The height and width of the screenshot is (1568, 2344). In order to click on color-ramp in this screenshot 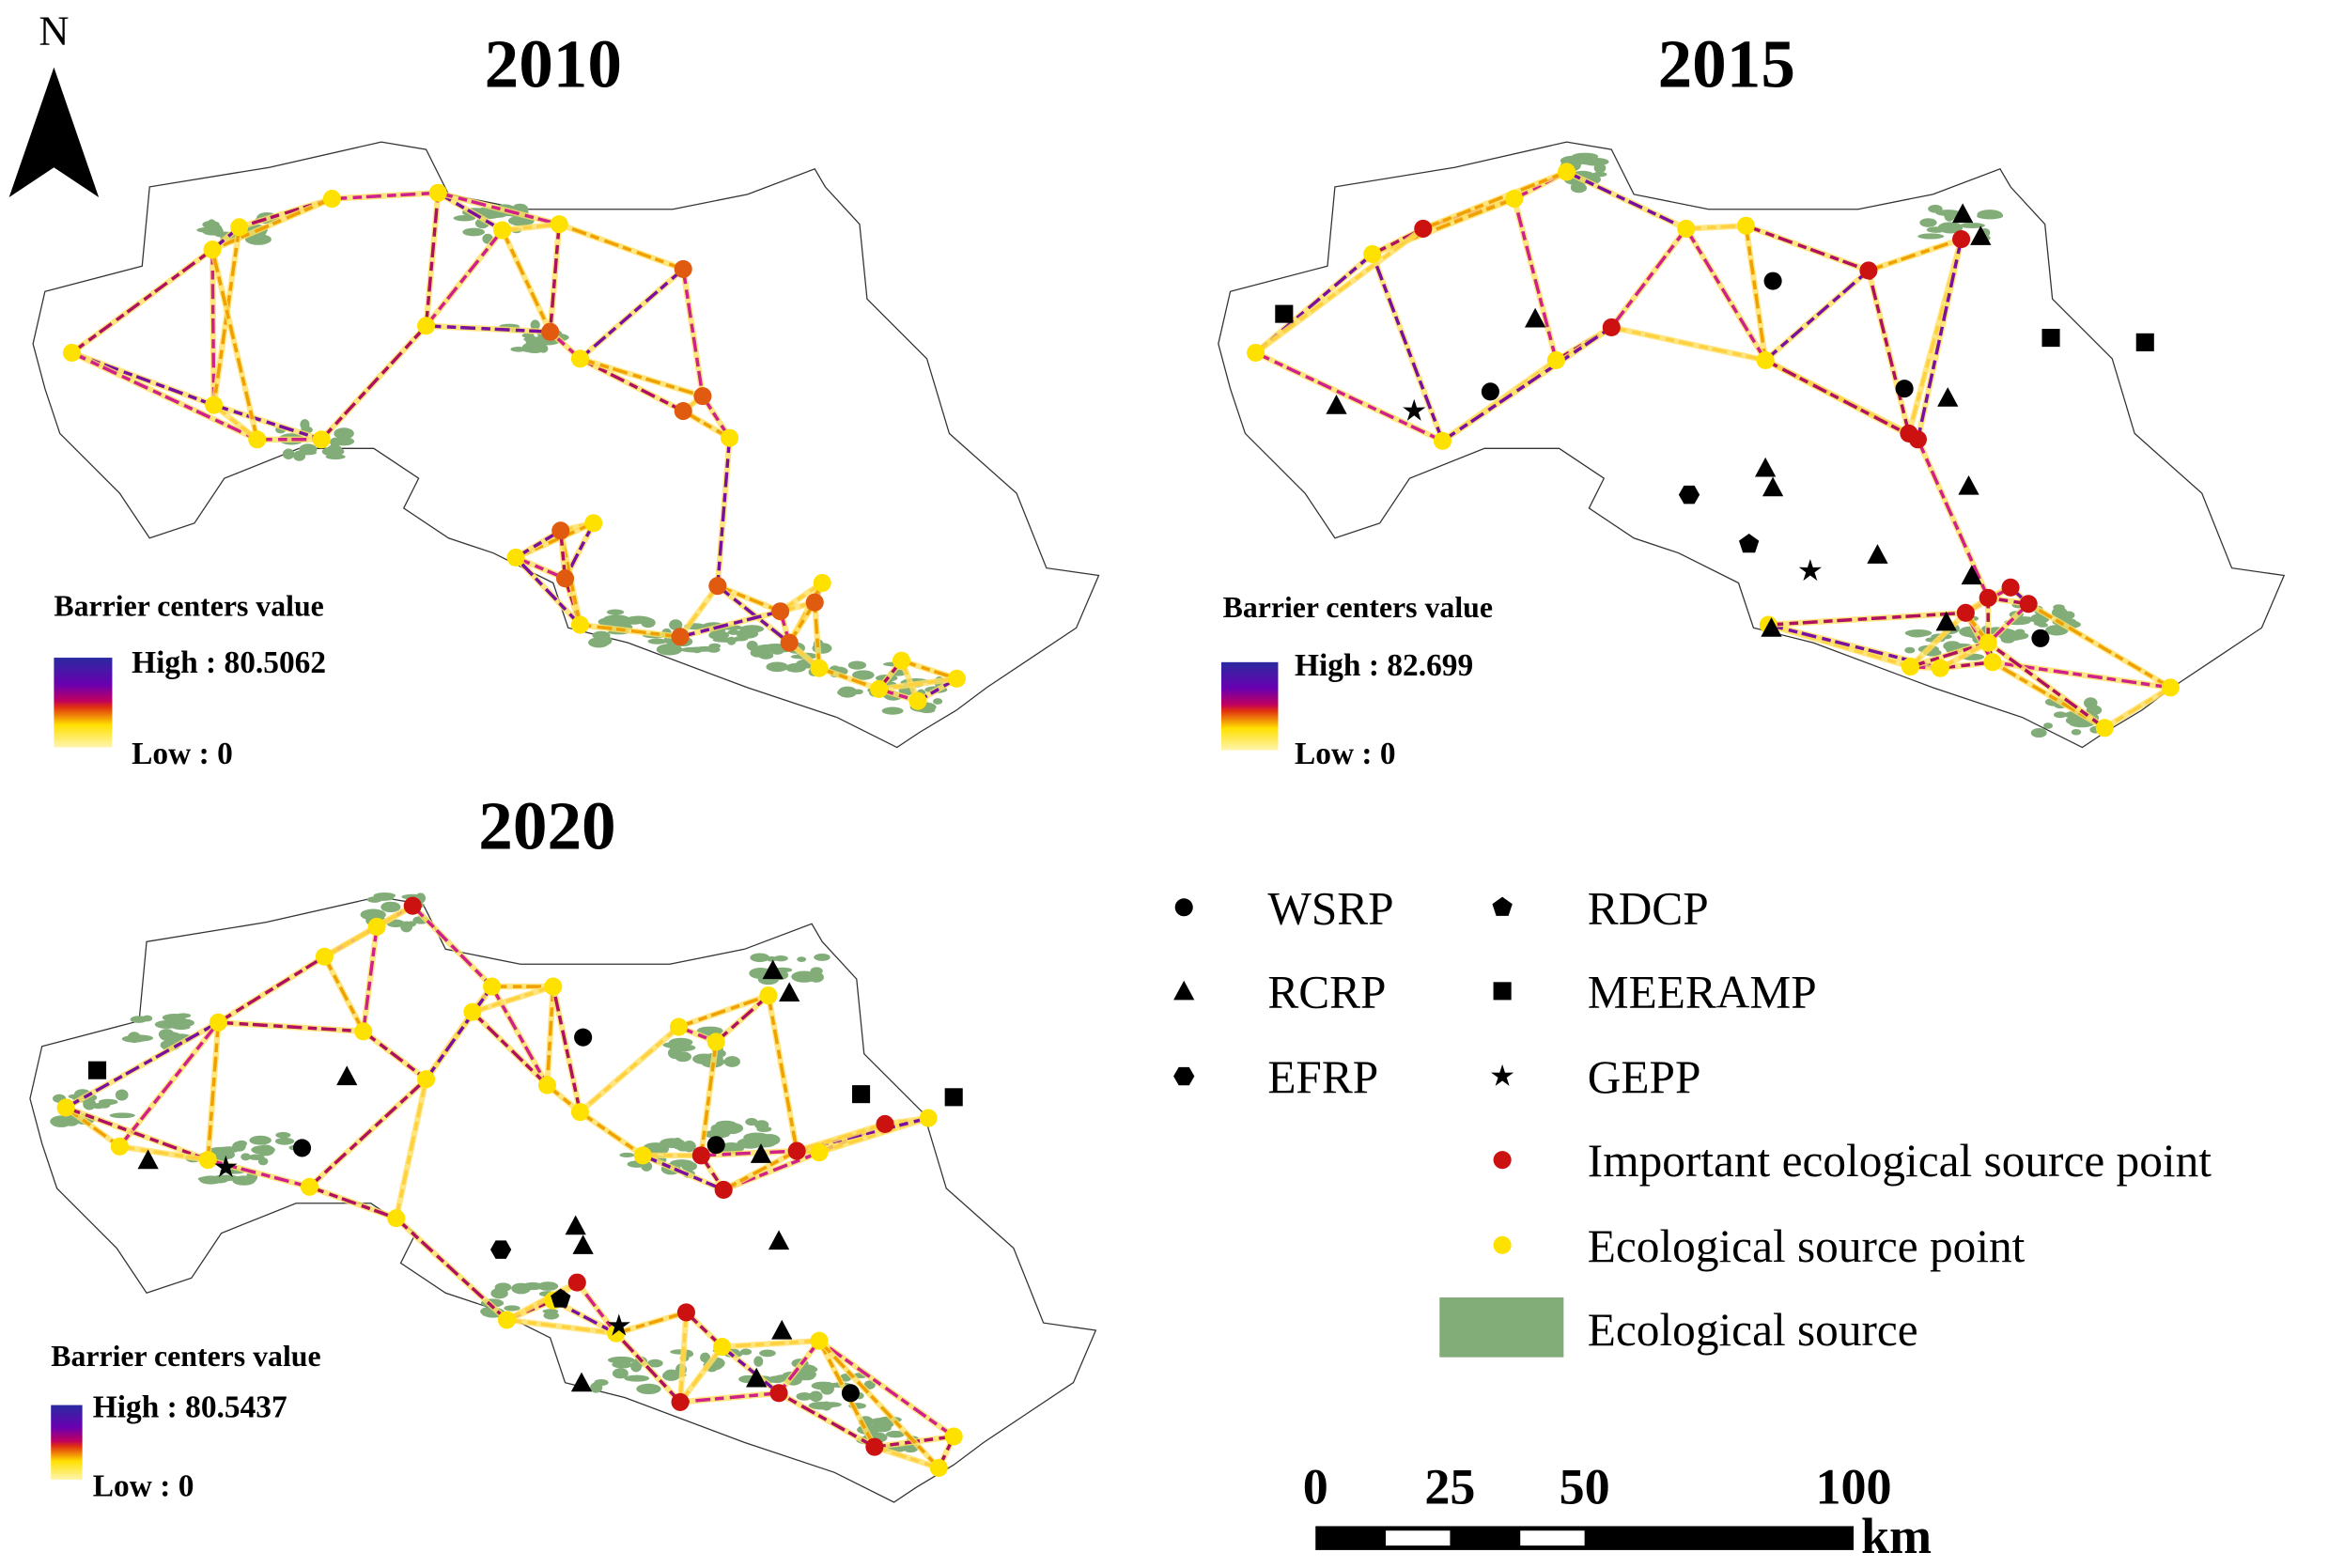, I will do `click(67, 1443)`.